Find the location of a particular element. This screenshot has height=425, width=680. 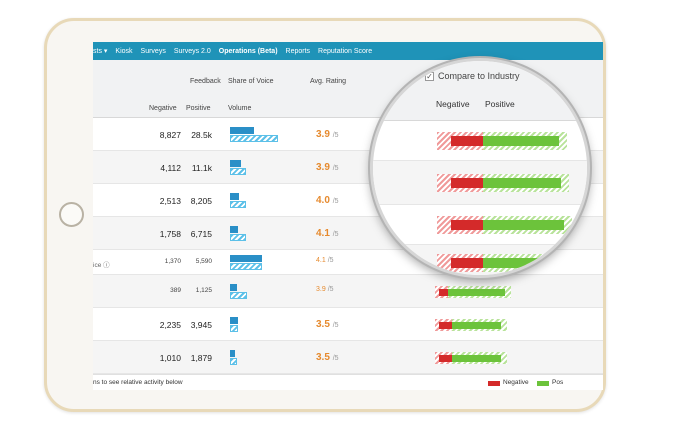

negative-count: 389 is located at coordinates (175, 290).